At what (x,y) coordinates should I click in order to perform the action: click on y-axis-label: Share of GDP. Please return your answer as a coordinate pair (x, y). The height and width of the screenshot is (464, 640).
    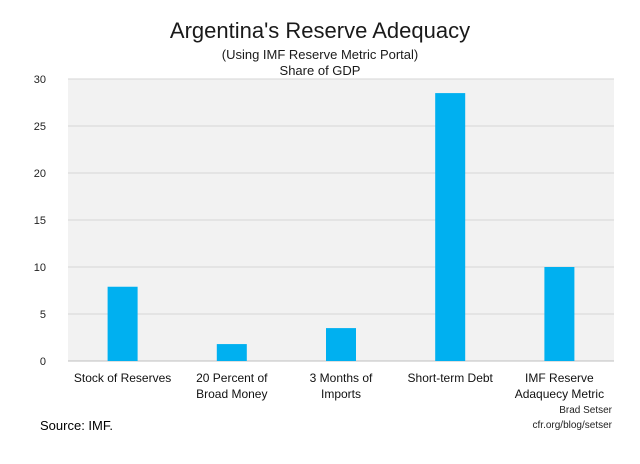
    Looking at the image, I should click on (320, 70).